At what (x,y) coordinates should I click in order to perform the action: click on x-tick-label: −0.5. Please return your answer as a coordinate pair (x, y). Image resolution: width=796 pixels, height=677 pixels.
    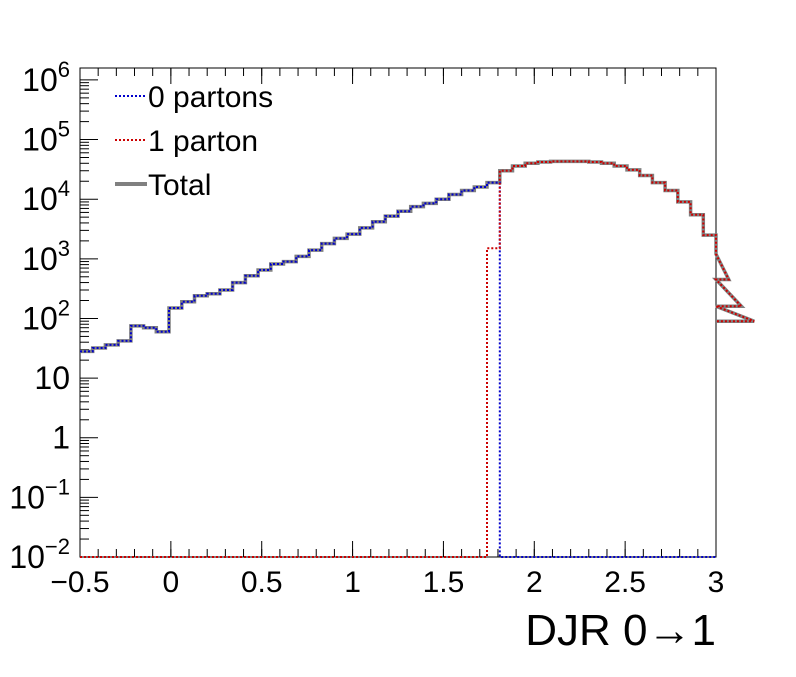
    Looking at the image, I should click on (79, 582).